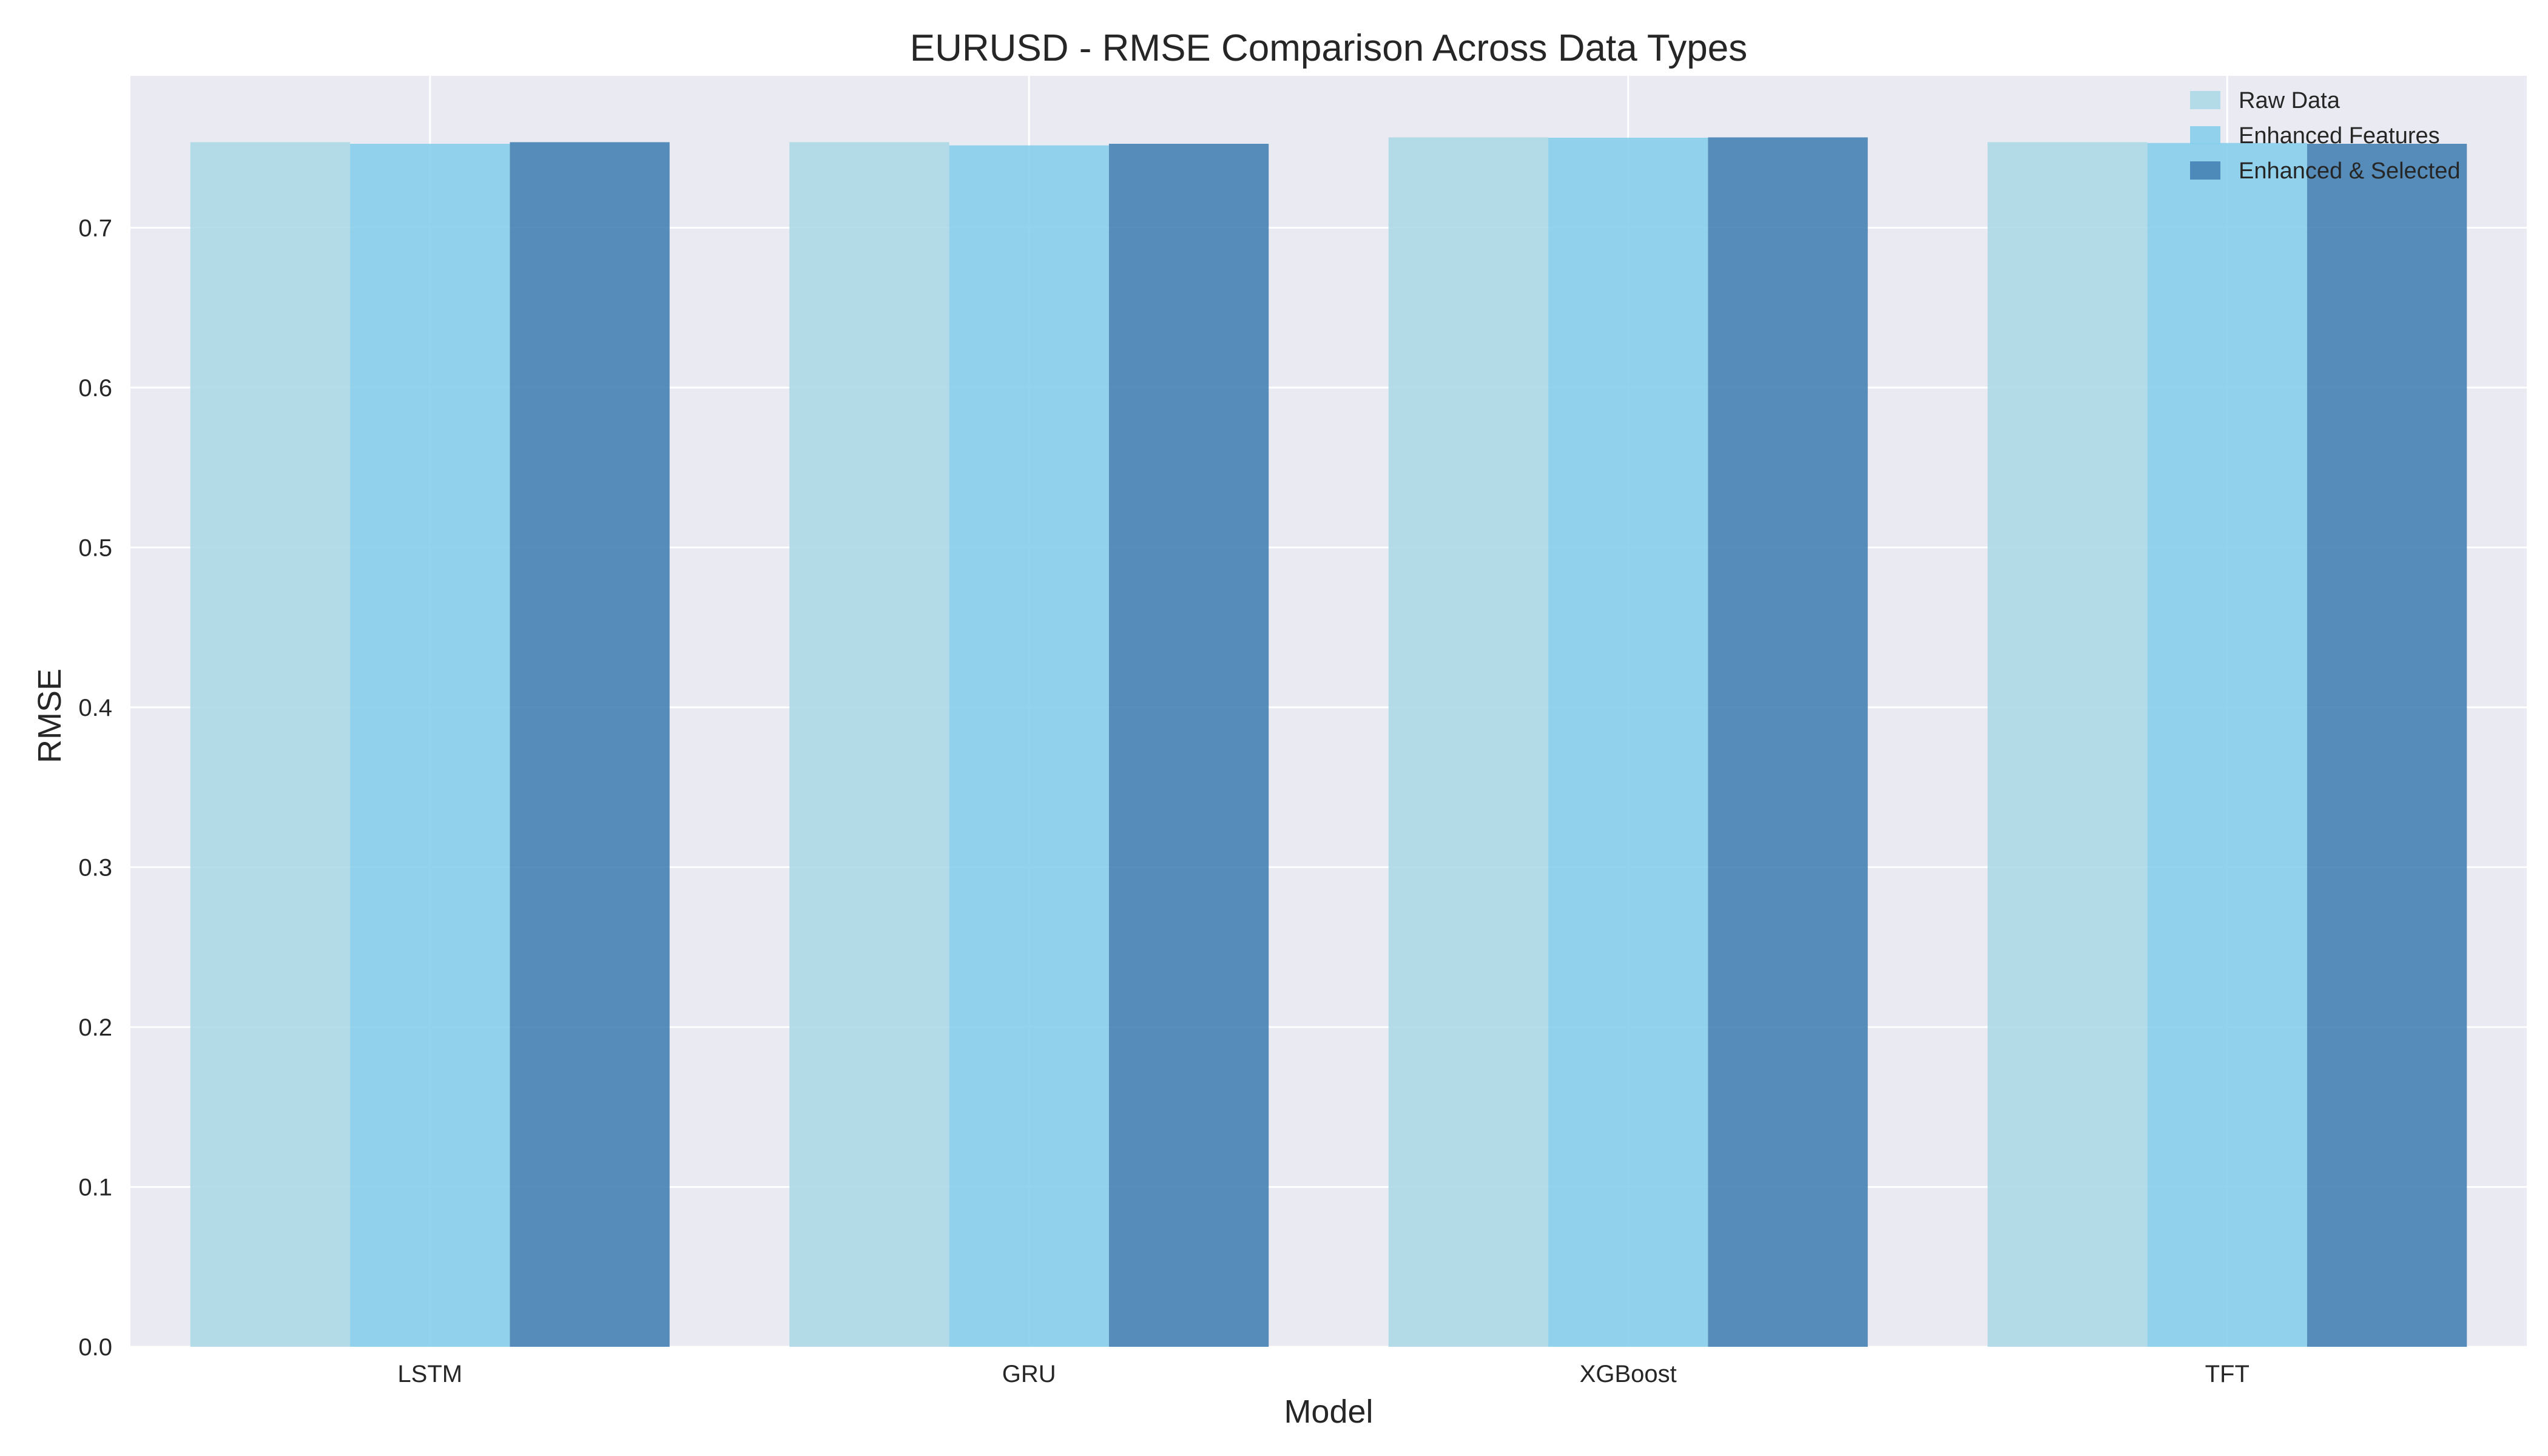  I want to click on legend-label: Enhanced & Selected, so click(2350, 171).